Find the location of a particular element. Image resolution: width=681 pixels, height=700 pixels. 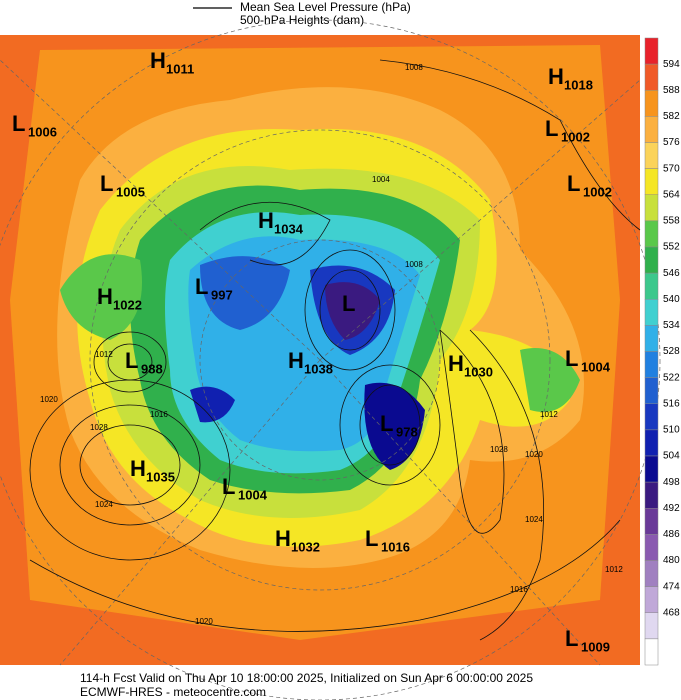

colorbar-label: 492 is located at coordinates (671, 508).